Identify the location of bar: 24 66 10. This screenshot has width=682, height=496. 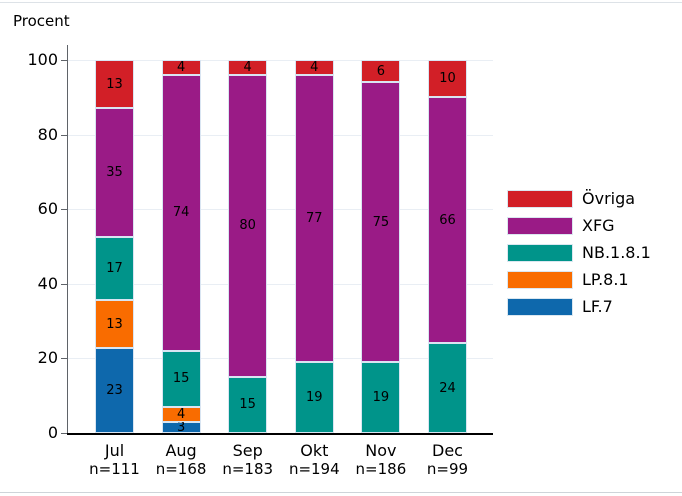
(447, 246).